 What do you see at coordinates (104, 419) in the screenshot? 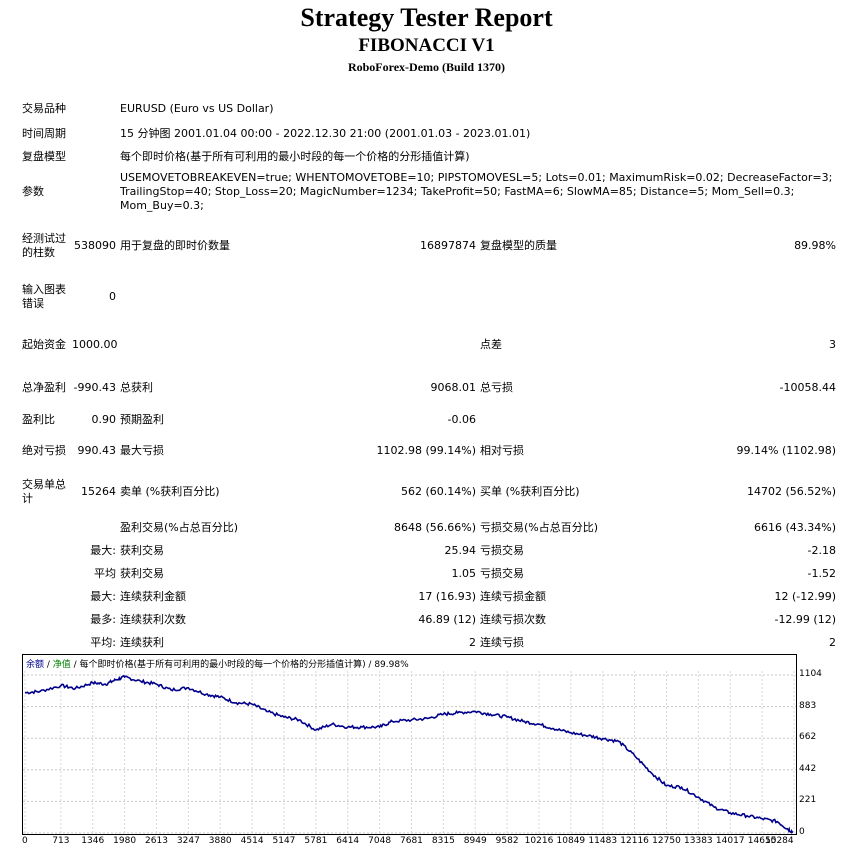
I see `pf-value: 0.90` at bounding box center [104, 419].